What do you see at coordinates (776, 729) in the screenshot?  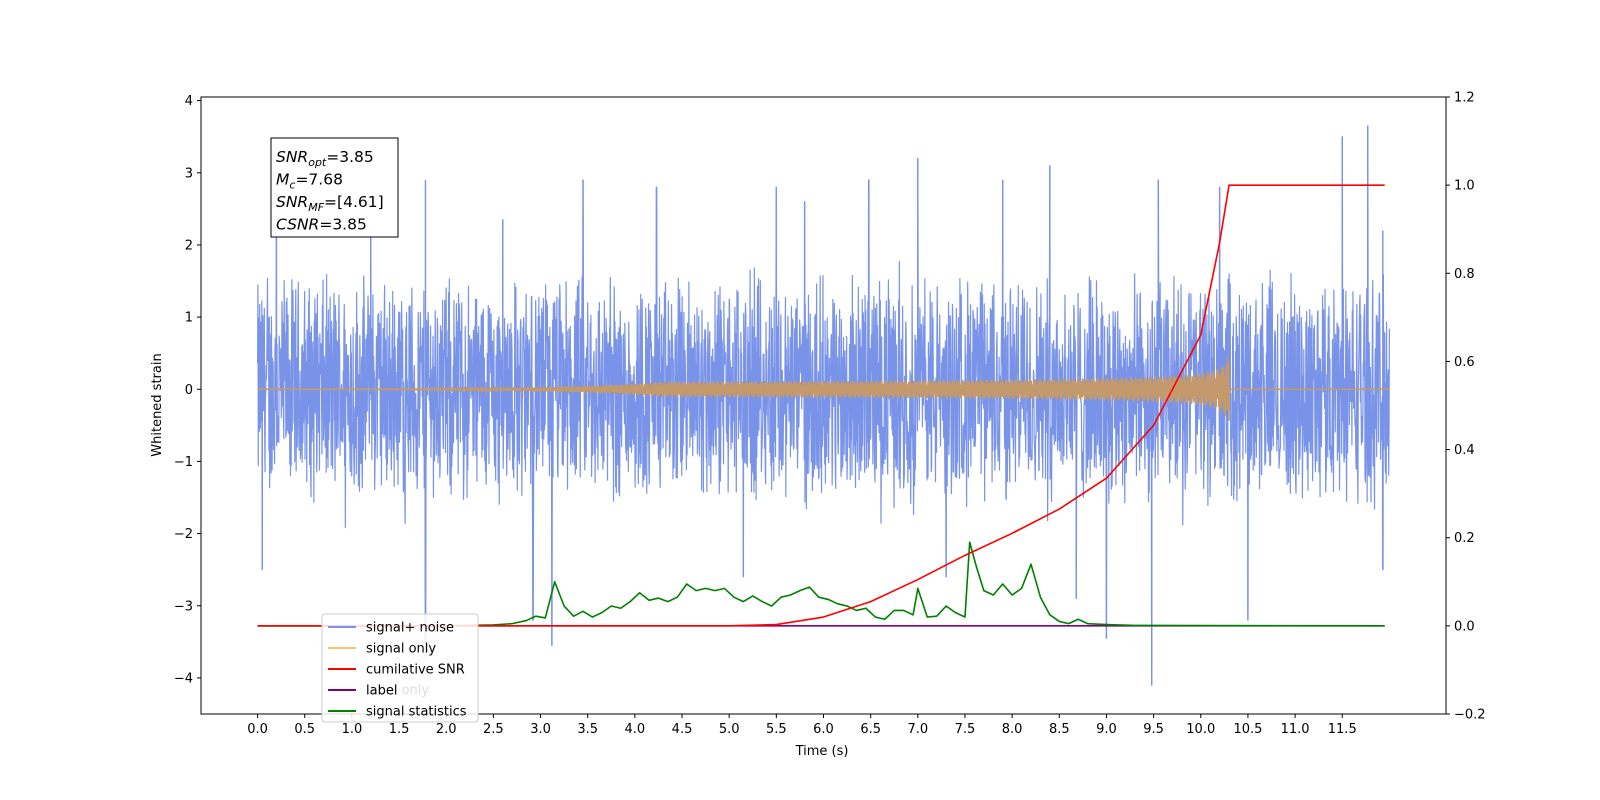 I see `x-tick-label: 5.5` at bounding box center [776, 729].